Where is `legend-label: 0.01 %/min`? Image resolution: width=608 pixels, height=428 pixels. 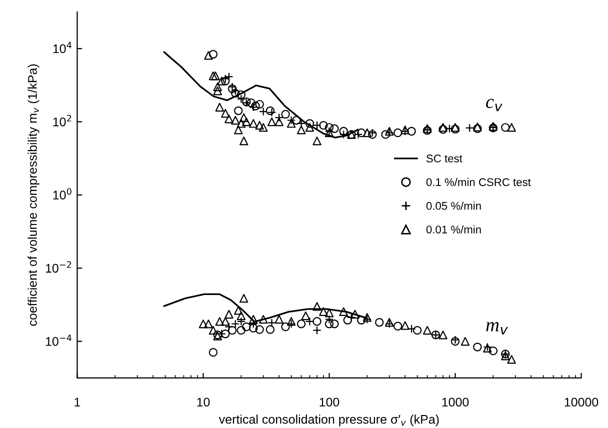
legend-label: 0.01 %/min is located at coordinates (453, 229).